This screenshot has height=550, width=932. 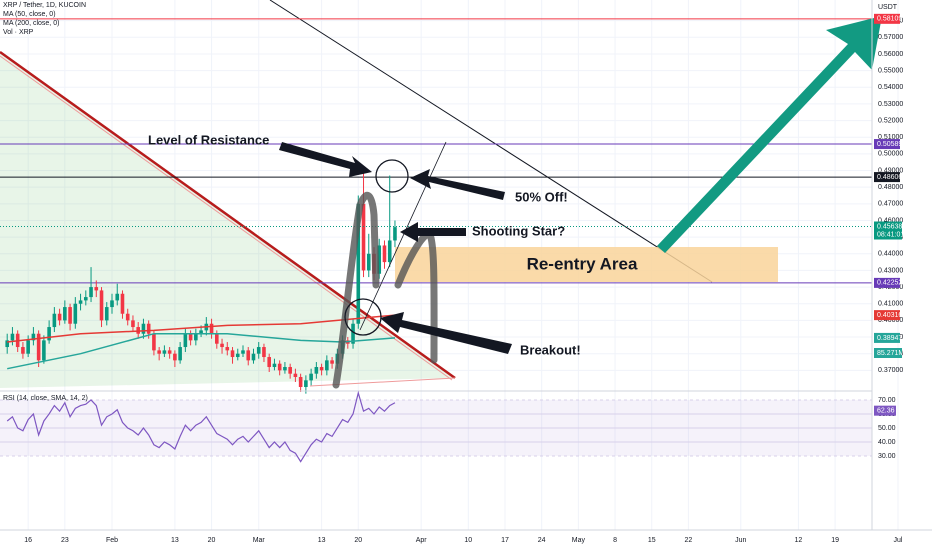 I want to click on x-tick-label: May, so click(x=579, y=540).